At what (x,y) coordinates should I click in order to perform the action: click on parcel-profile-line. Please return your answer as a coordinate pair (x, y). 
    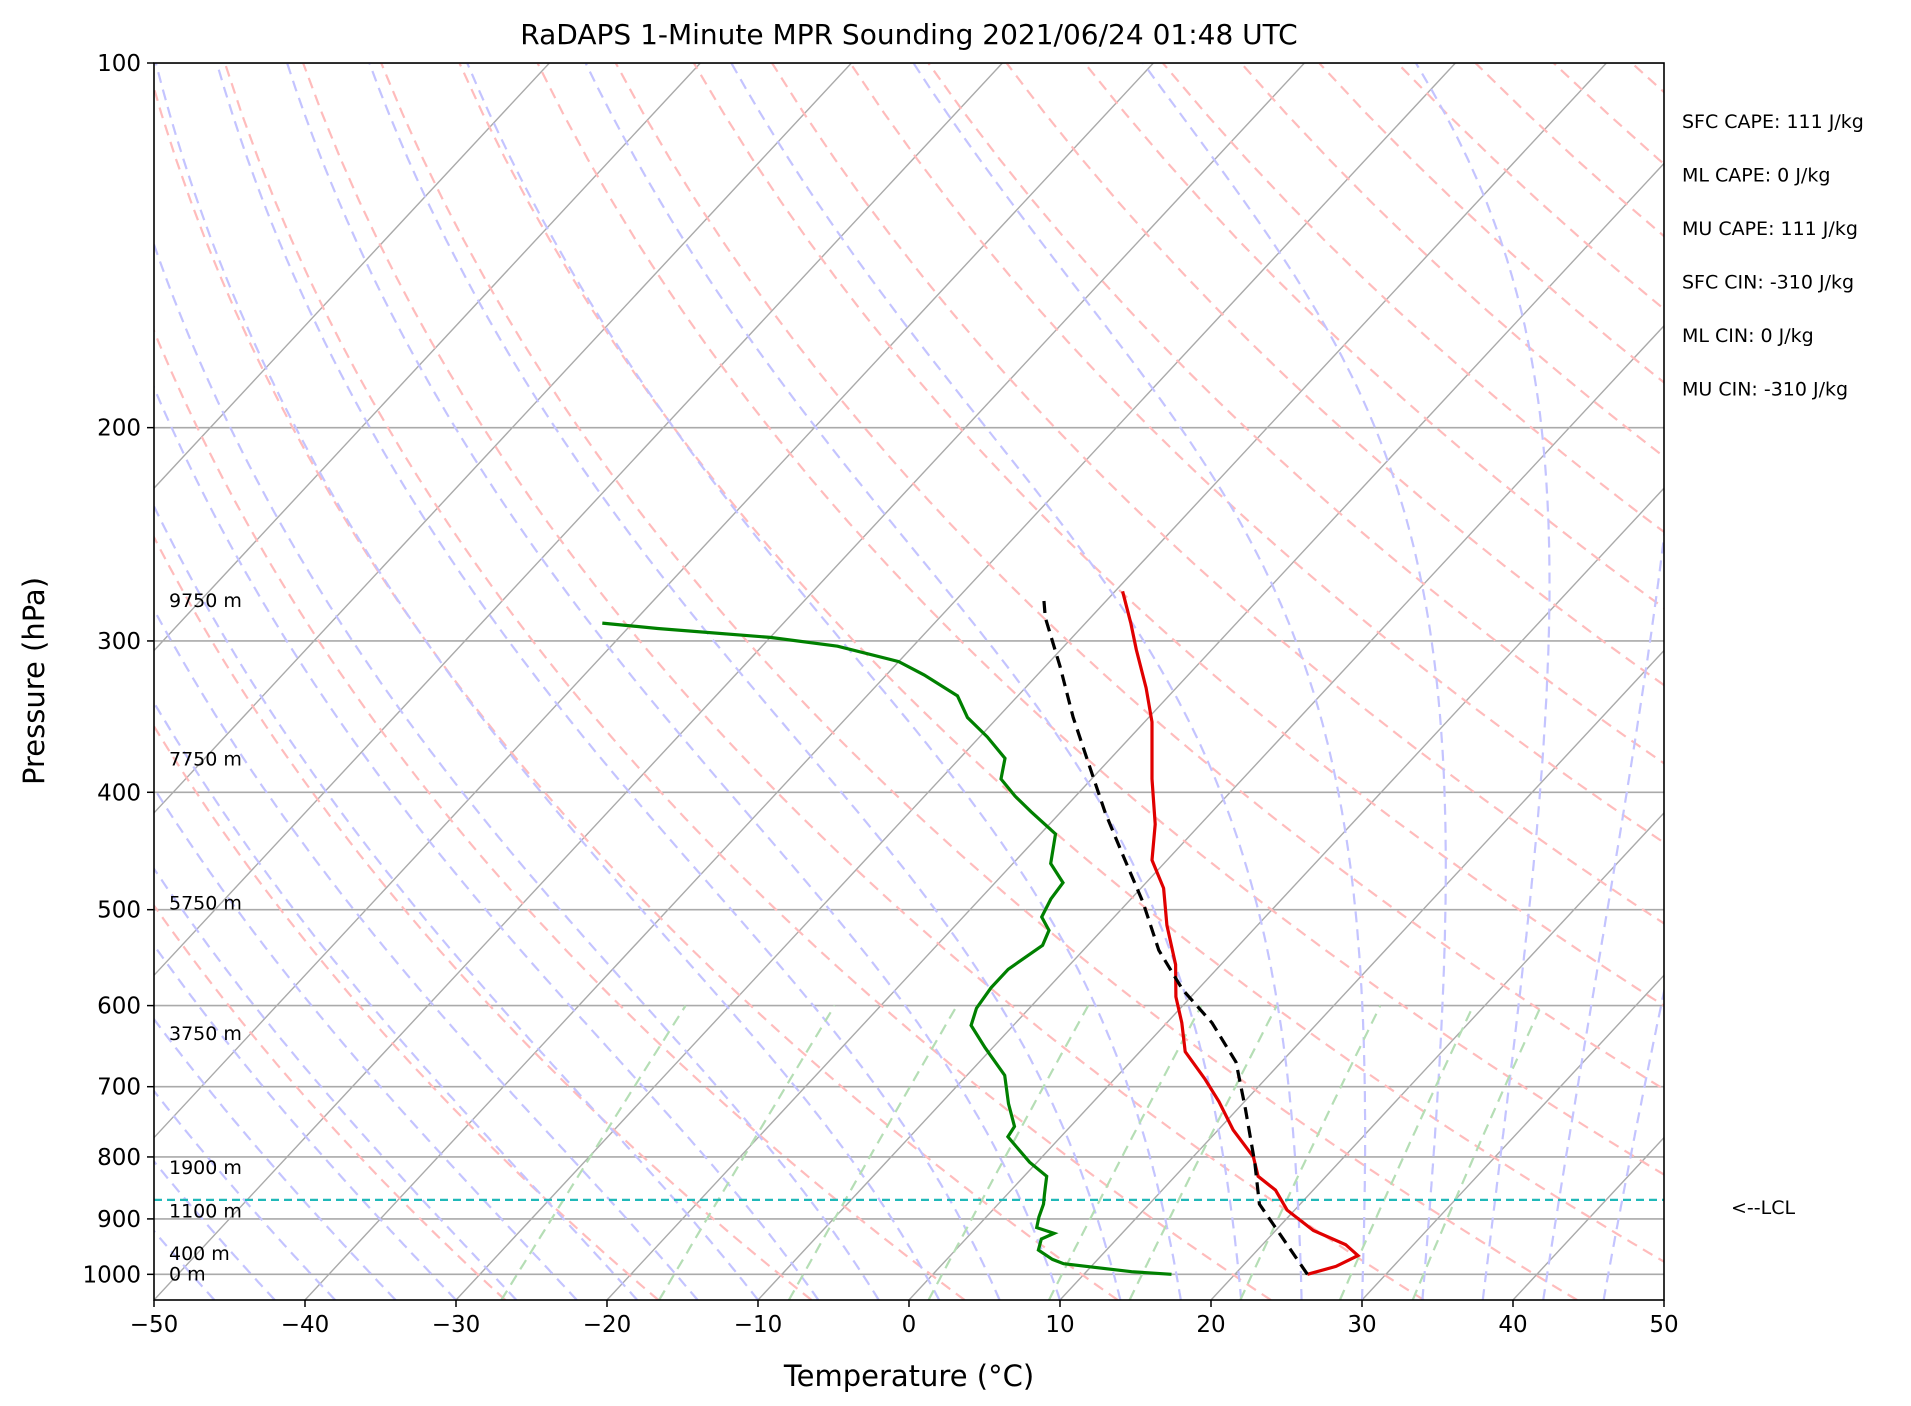
    Looking at the image, I should click on (1175, 935).